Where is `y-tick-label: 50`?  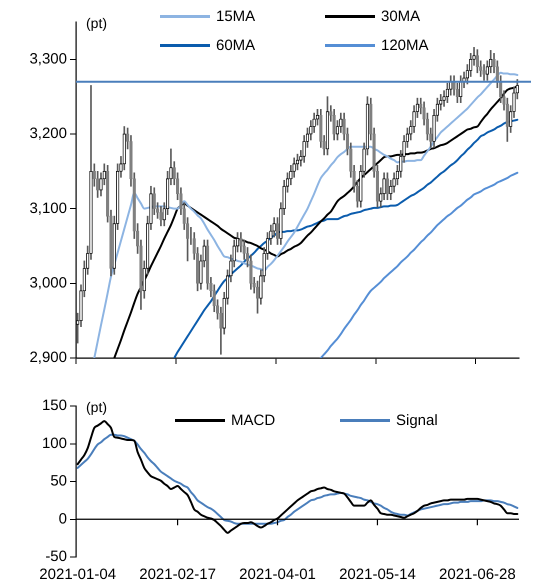
y-tick-label: 50 is located at coordinates (58, 481).